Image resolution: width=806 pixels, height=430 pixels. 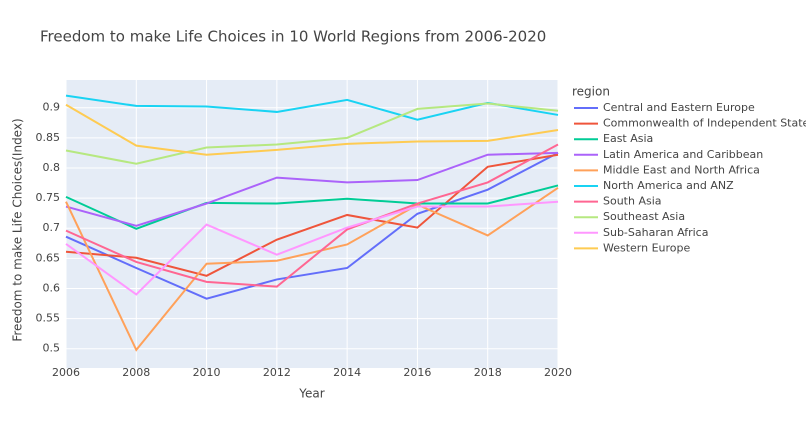 I want to click on y-tick-label: 0.6, so click(x=52, y=287).